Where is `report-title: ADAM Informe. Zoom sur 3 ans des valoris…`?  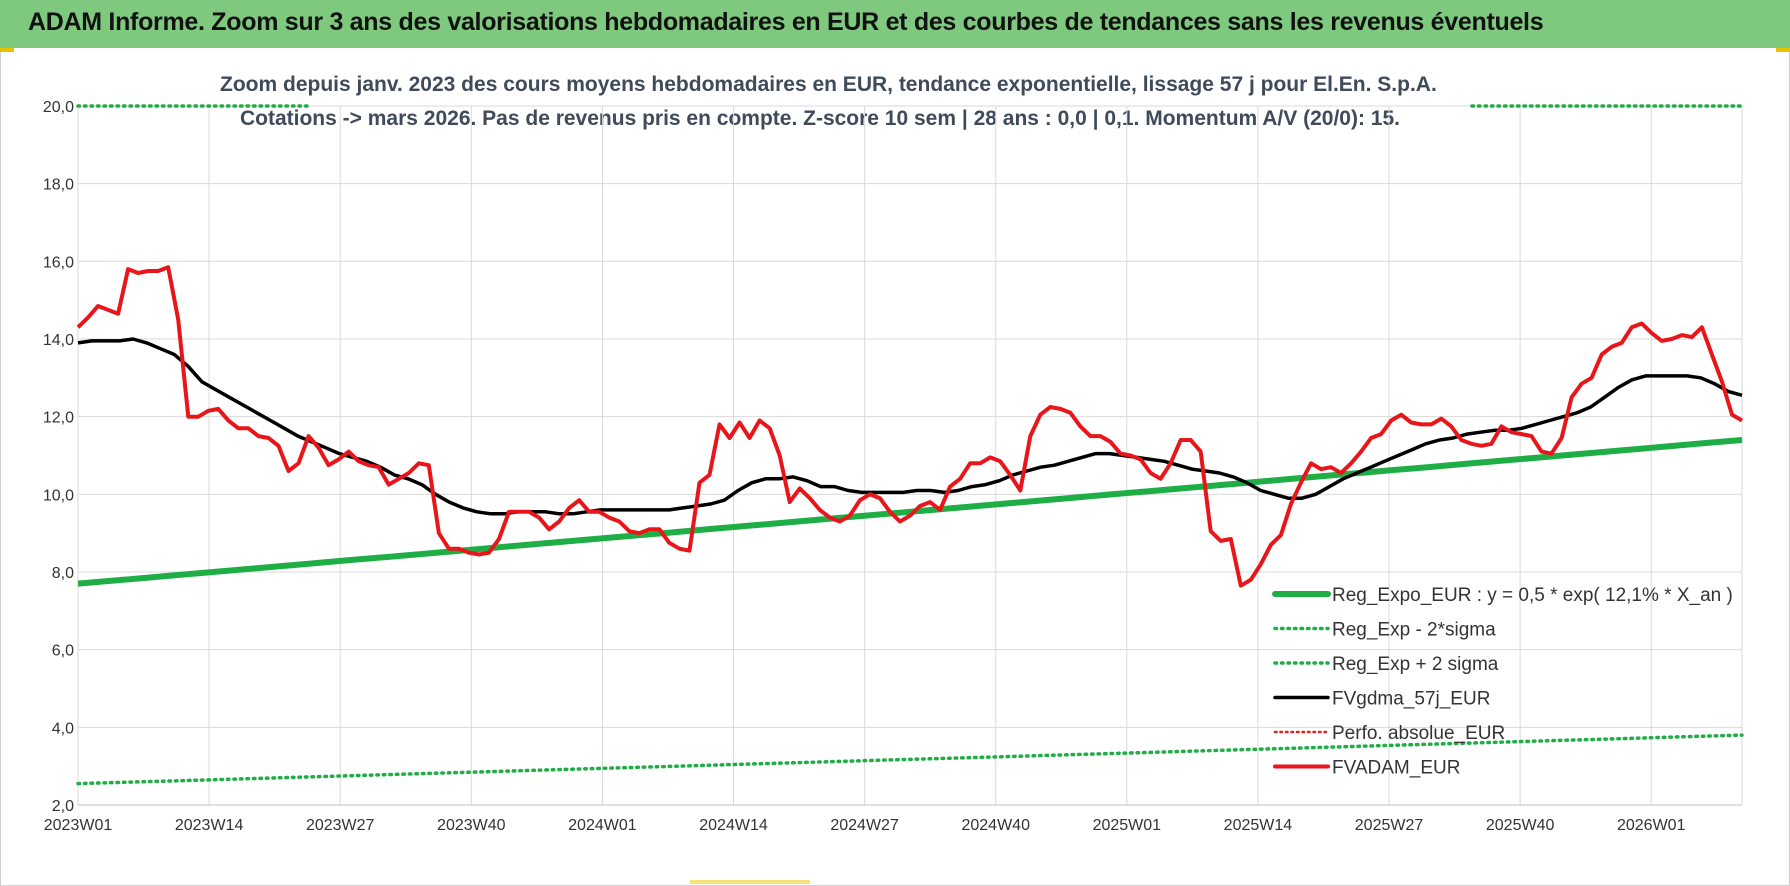 report-title: ADAM Informe. Zoom sur 3 ans des valoris… is located at coordinates (786, 22).